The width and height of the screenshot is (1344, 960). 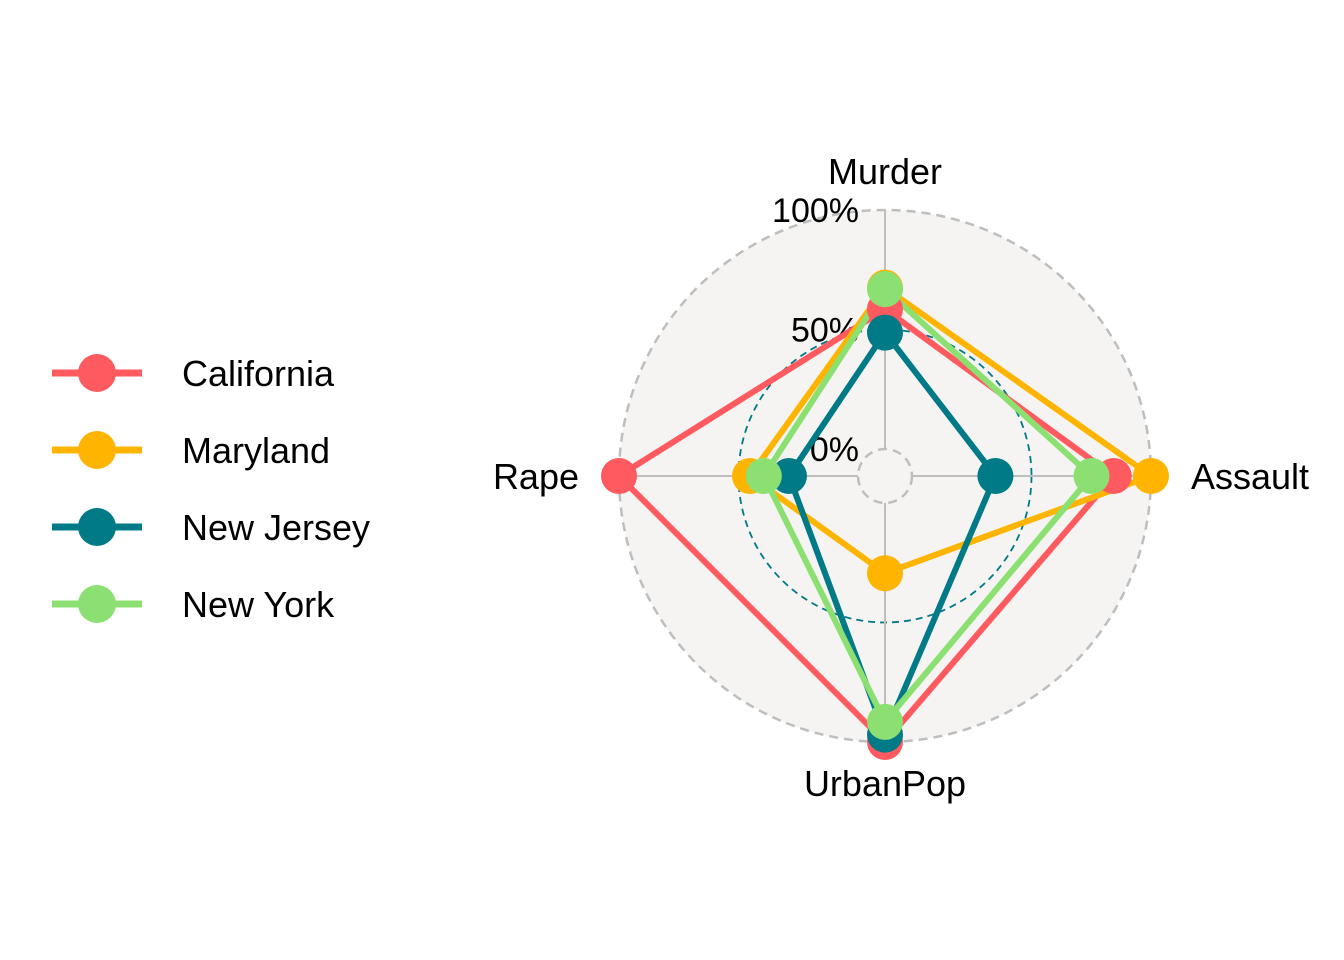 What do you see at coordinates (536, 476) in the screenshot?
I see `axis-label-rape: Rape` at bounding box center [536, 476].